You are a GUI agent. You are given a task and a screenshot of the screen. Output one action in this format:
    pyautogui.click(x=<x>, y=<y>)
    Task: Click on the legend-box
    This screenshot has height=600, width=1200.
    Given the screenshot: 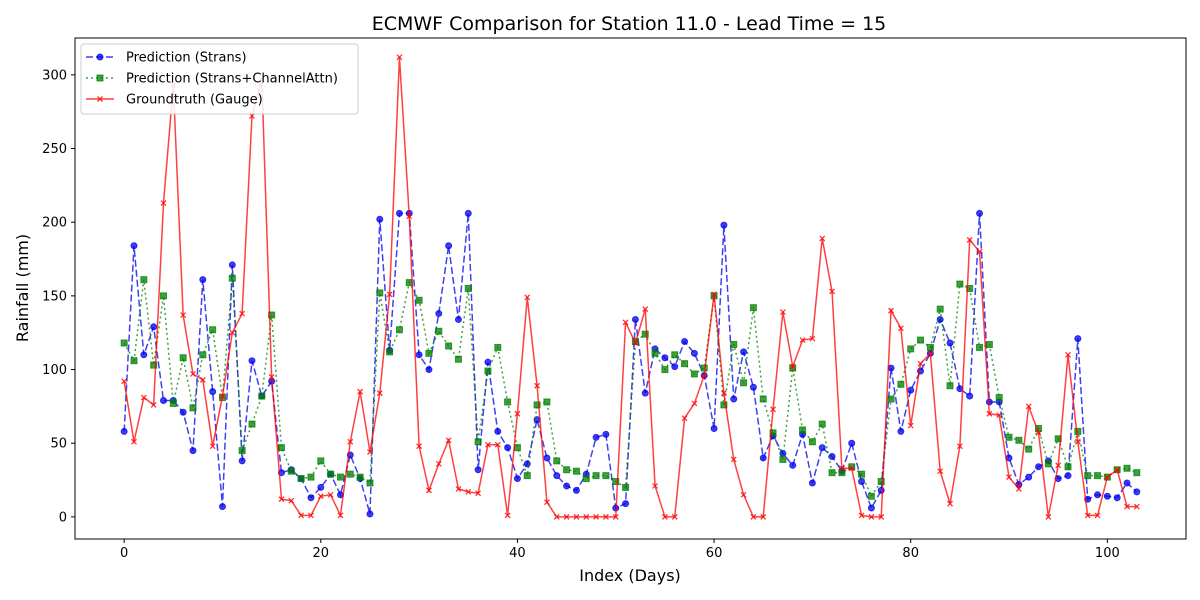 What is the action you would take?
    pyautogui.click(x=219, y=79)
    